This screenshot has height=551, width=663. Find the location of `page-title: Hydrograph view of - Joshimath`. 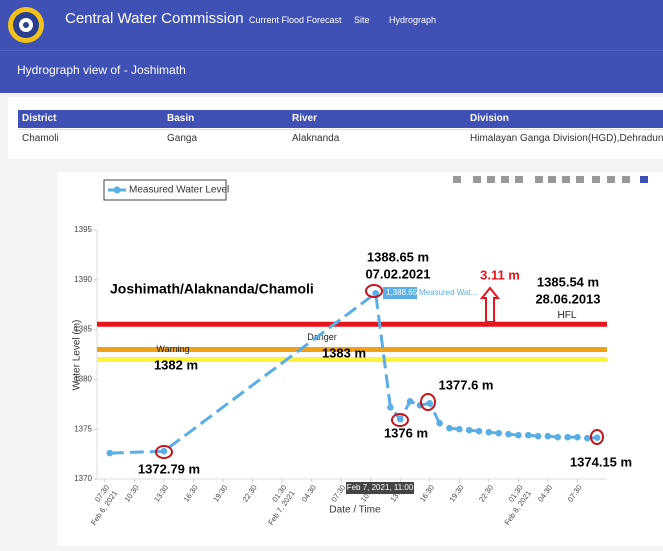

page-title: Hydrograph view of - Joshimath is located at coordinates (101, 70).